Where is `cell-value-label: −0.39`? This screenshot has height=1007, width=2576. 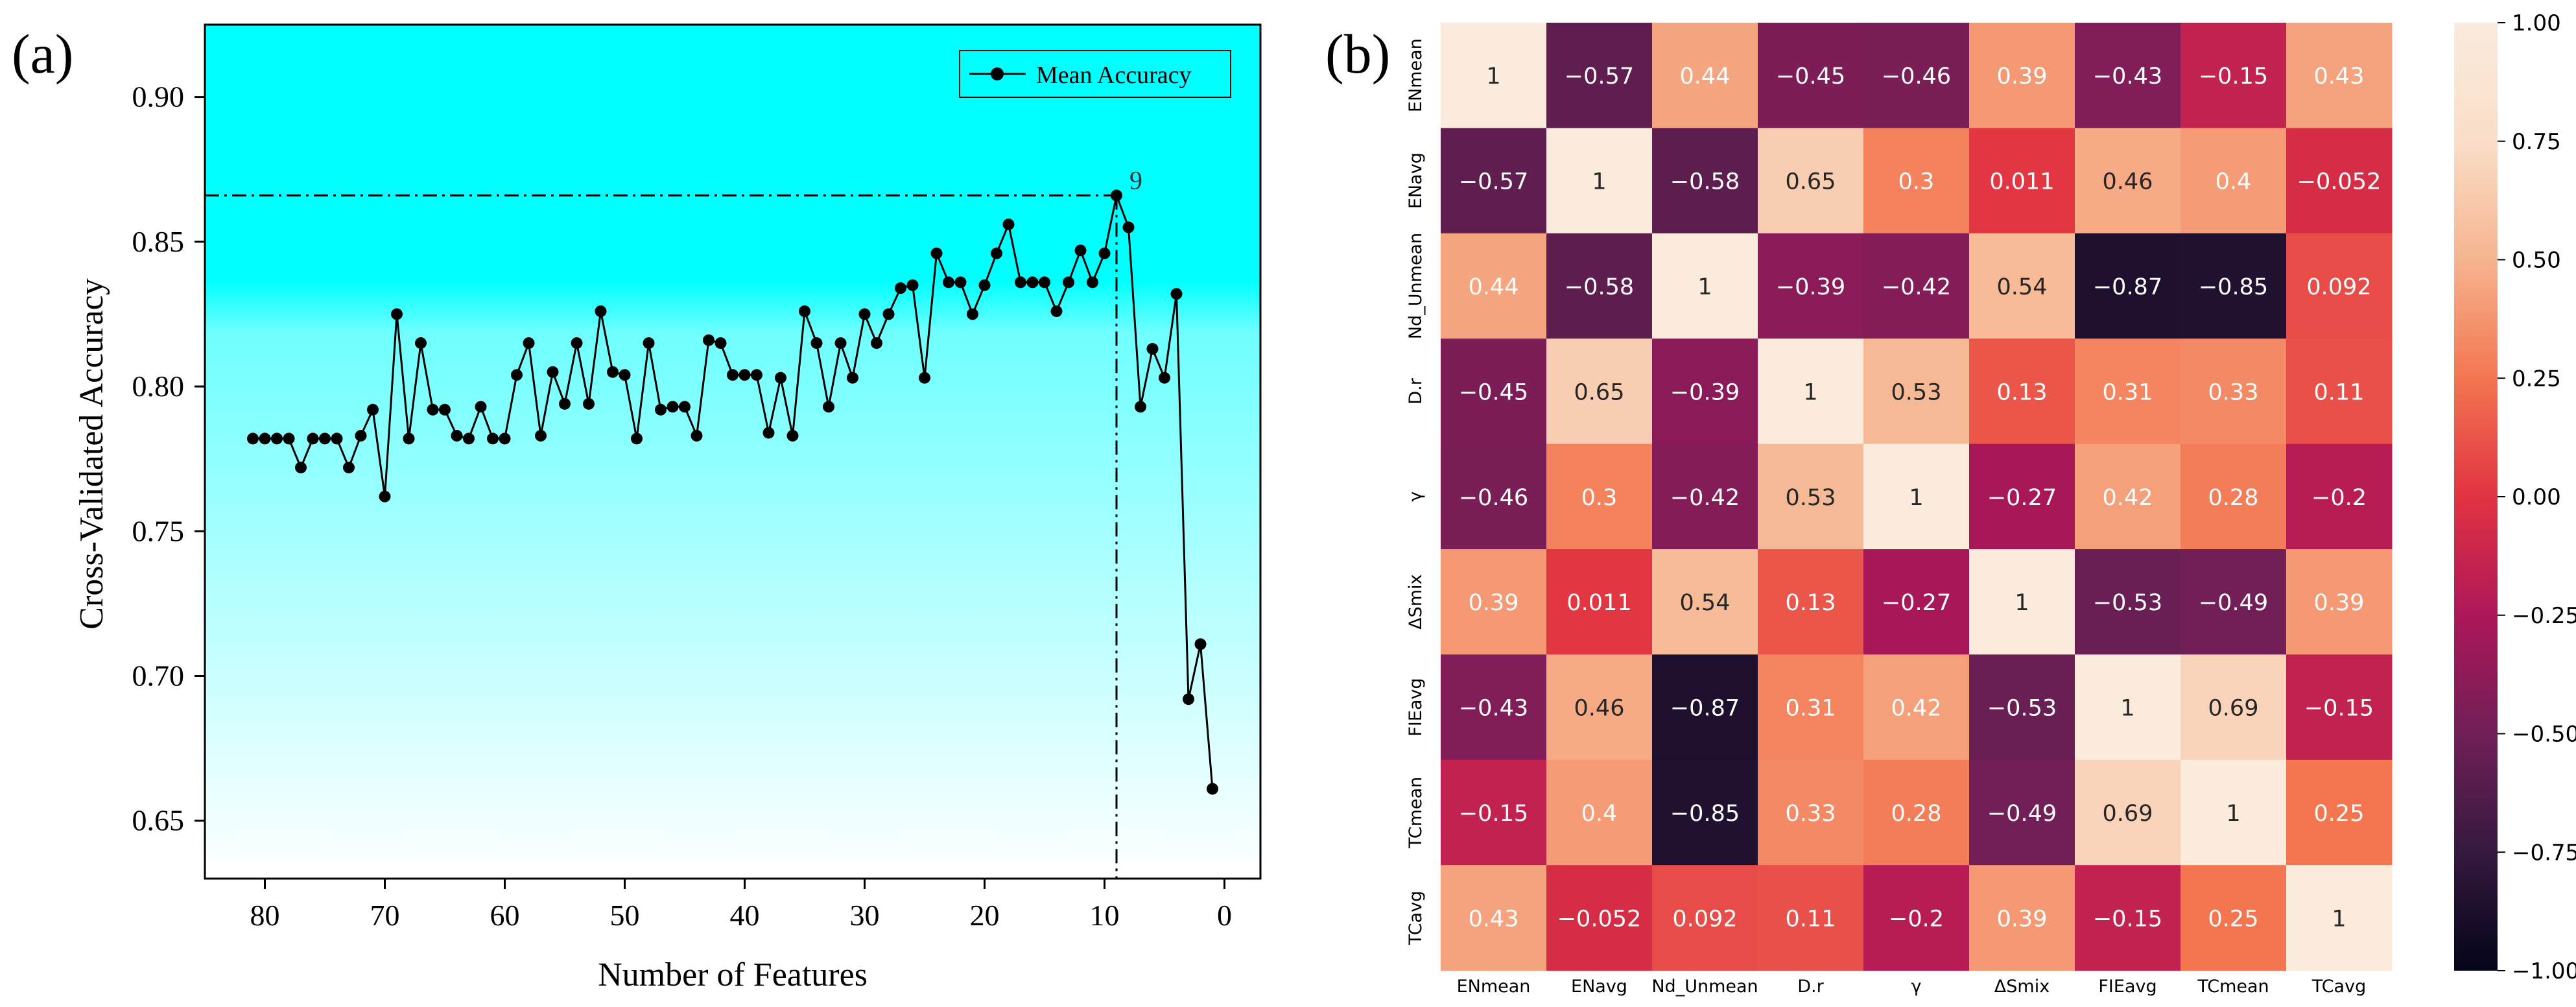 cell-value-label: −0.39 is located at coordinates (1705, 392).